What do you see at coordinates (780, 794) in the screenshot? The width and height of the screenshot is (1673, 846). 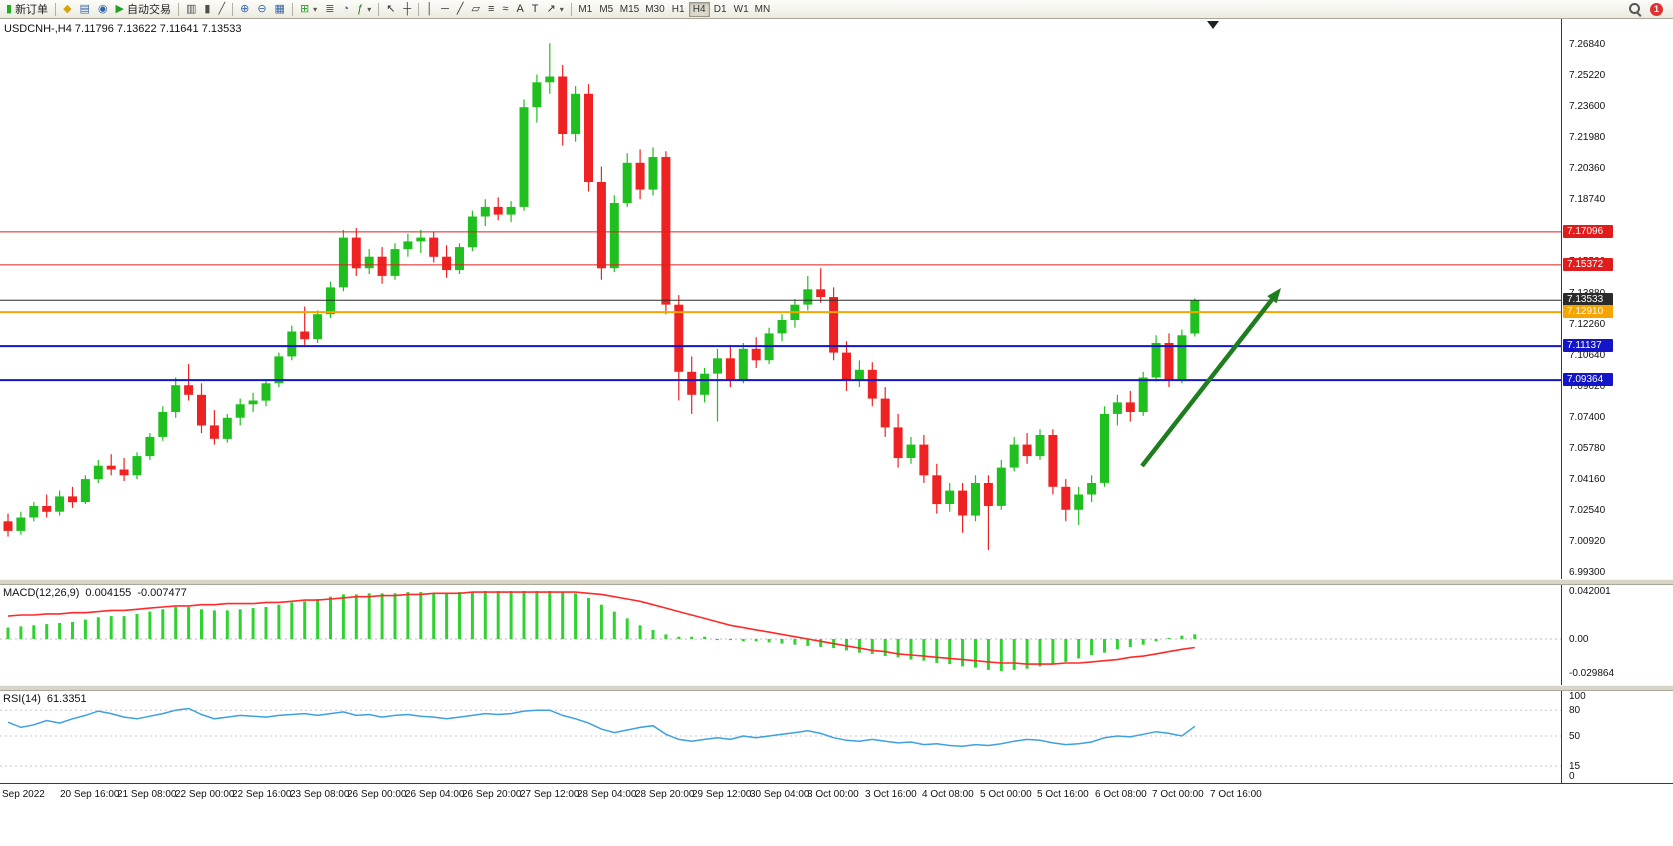 I see `time-axis-label: 30 Sep 04:00` at bounding box center [780, 794].